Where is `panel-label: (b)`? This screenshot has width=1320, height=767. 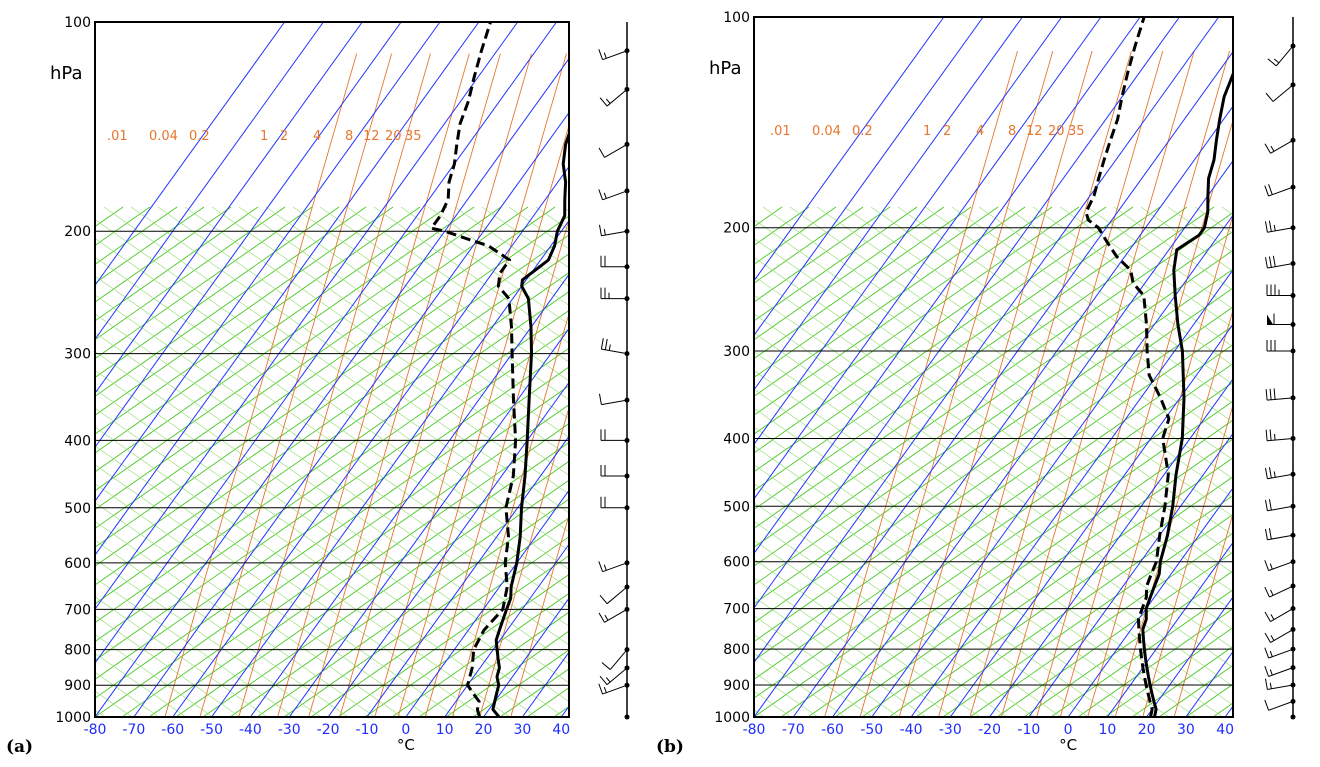
panel-label: (b) is located at coordinates (670, 747).